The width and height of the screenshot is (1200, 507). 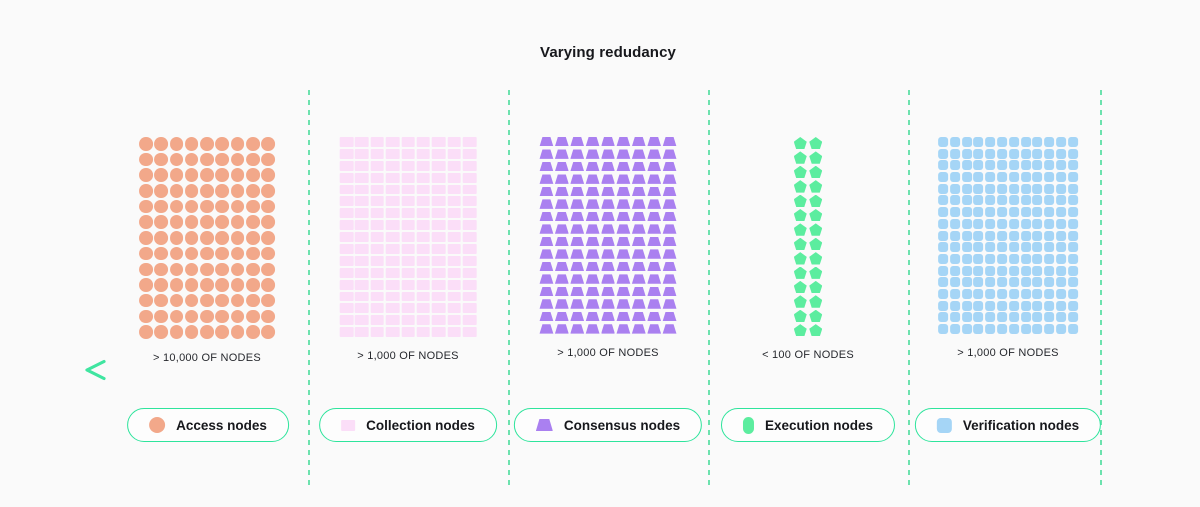 What do you see at coordinates (1021, 425) in the screenshot?
I see `legend-pill-label: Verification nodes` at bounding box center [1021, 425].